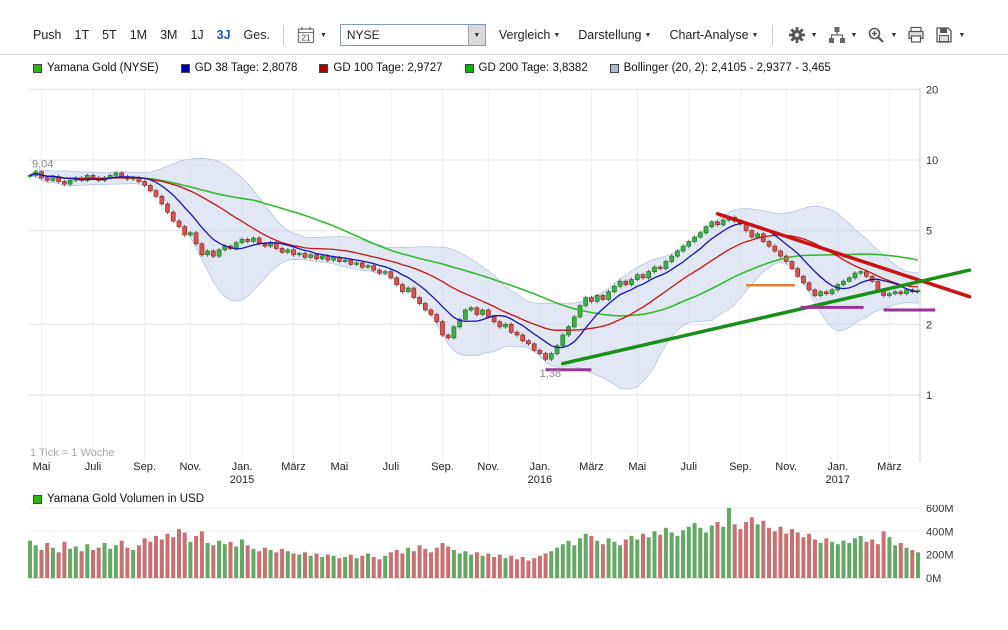 Image resolution: width=1008 pixels, height=630 pixels. Describe the element at coordinates (540, 480) in the screenshot. I see `svg-text: 2016` at that location.